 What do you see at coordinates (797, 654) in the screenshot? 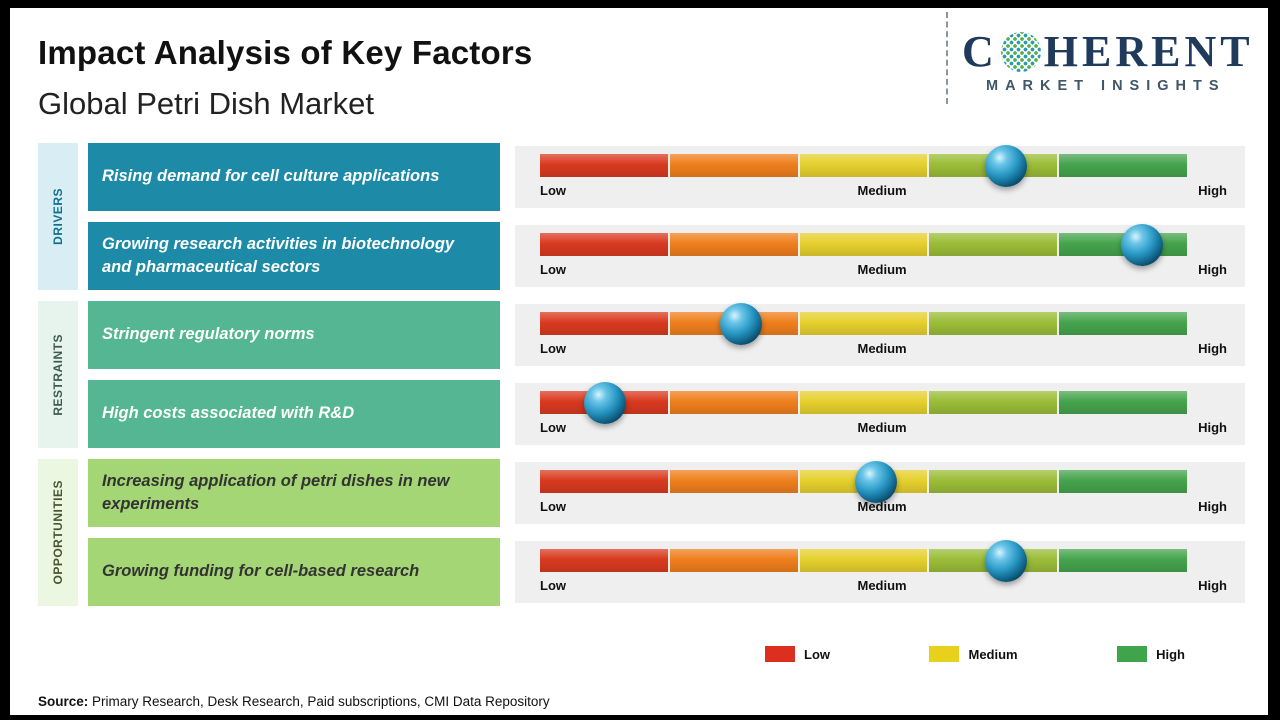
I see `legend-item-low: Low` at bounding box center [797, 654].